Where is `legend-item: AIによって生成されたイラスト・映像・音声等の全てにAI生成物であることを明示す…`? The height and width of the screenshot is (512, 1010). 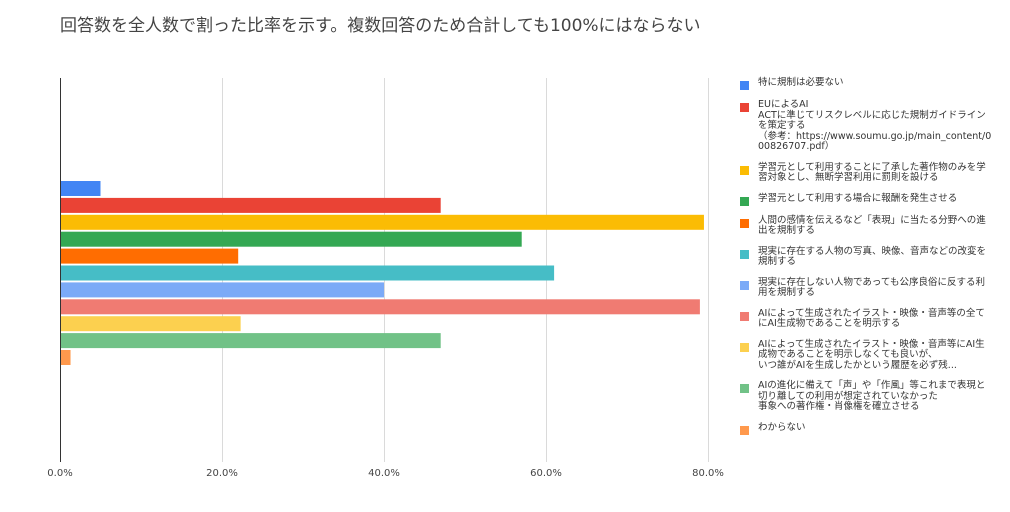
legend-item: AIによって生成されたイラスト・映像・音声等の全てにAI生成物であることを明示す… is located at coordinates (867, 318).